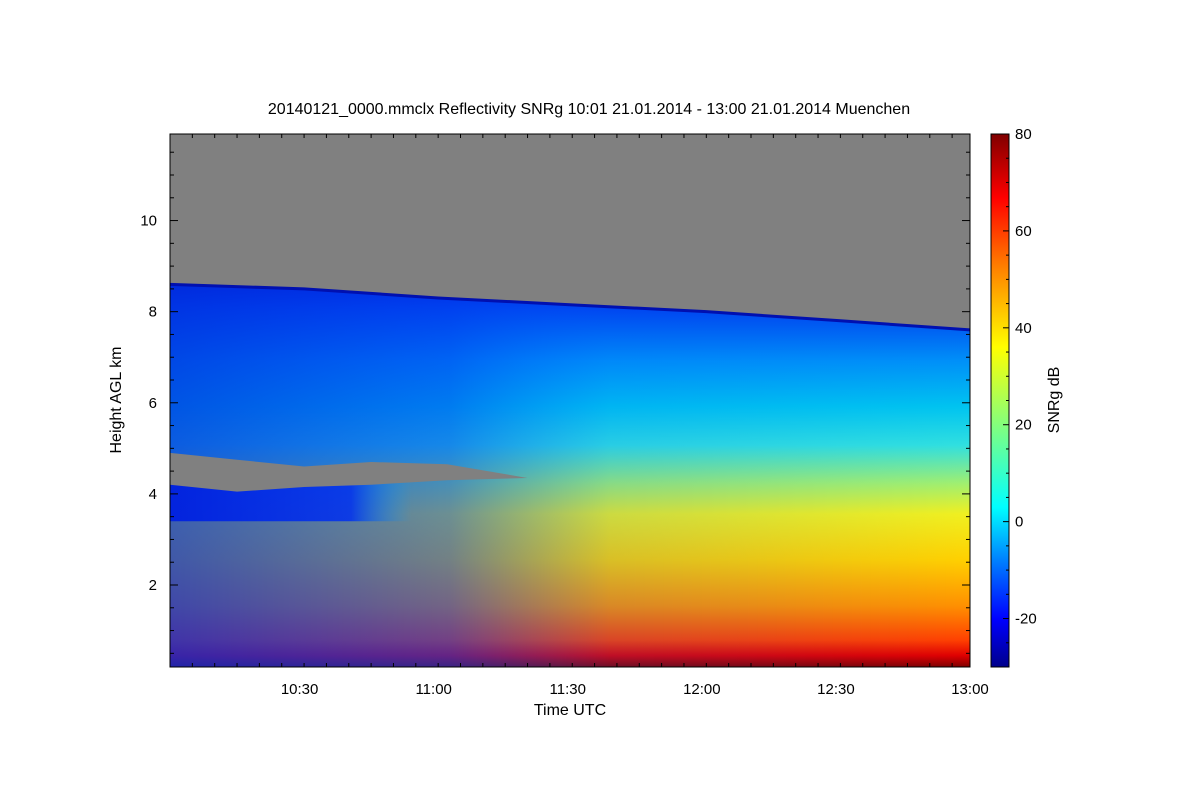  What do you see at coordinates (433, 689) in the screenshot?
I see `x-tick-label: 11:00` at bounding box center [433, 689].